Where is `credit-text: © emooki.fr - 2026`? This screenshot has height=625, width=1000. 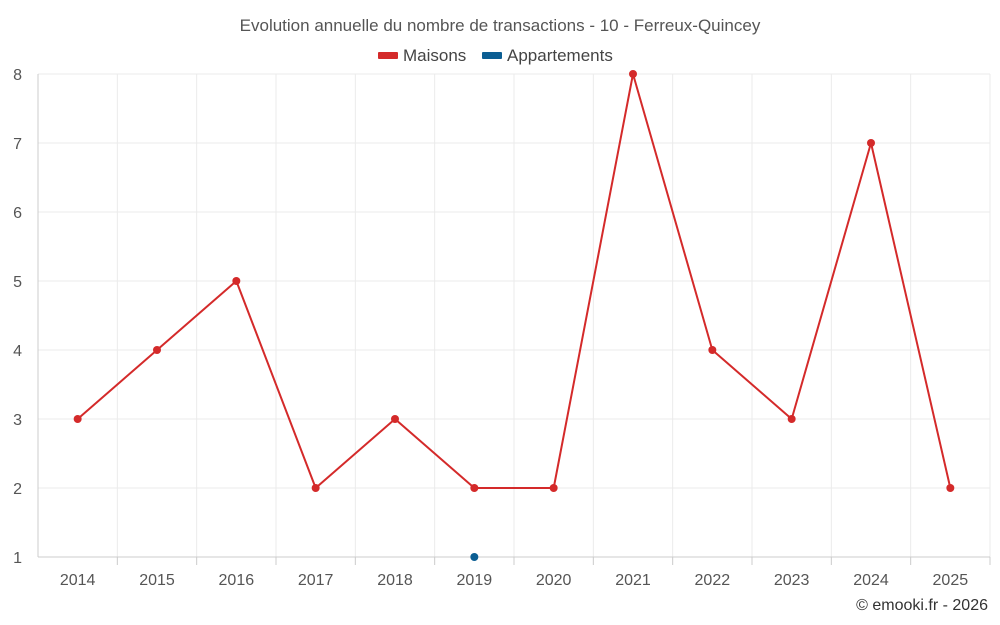 credit-text: © emooki.fr - 2026 is located at coordinates (922, 605).